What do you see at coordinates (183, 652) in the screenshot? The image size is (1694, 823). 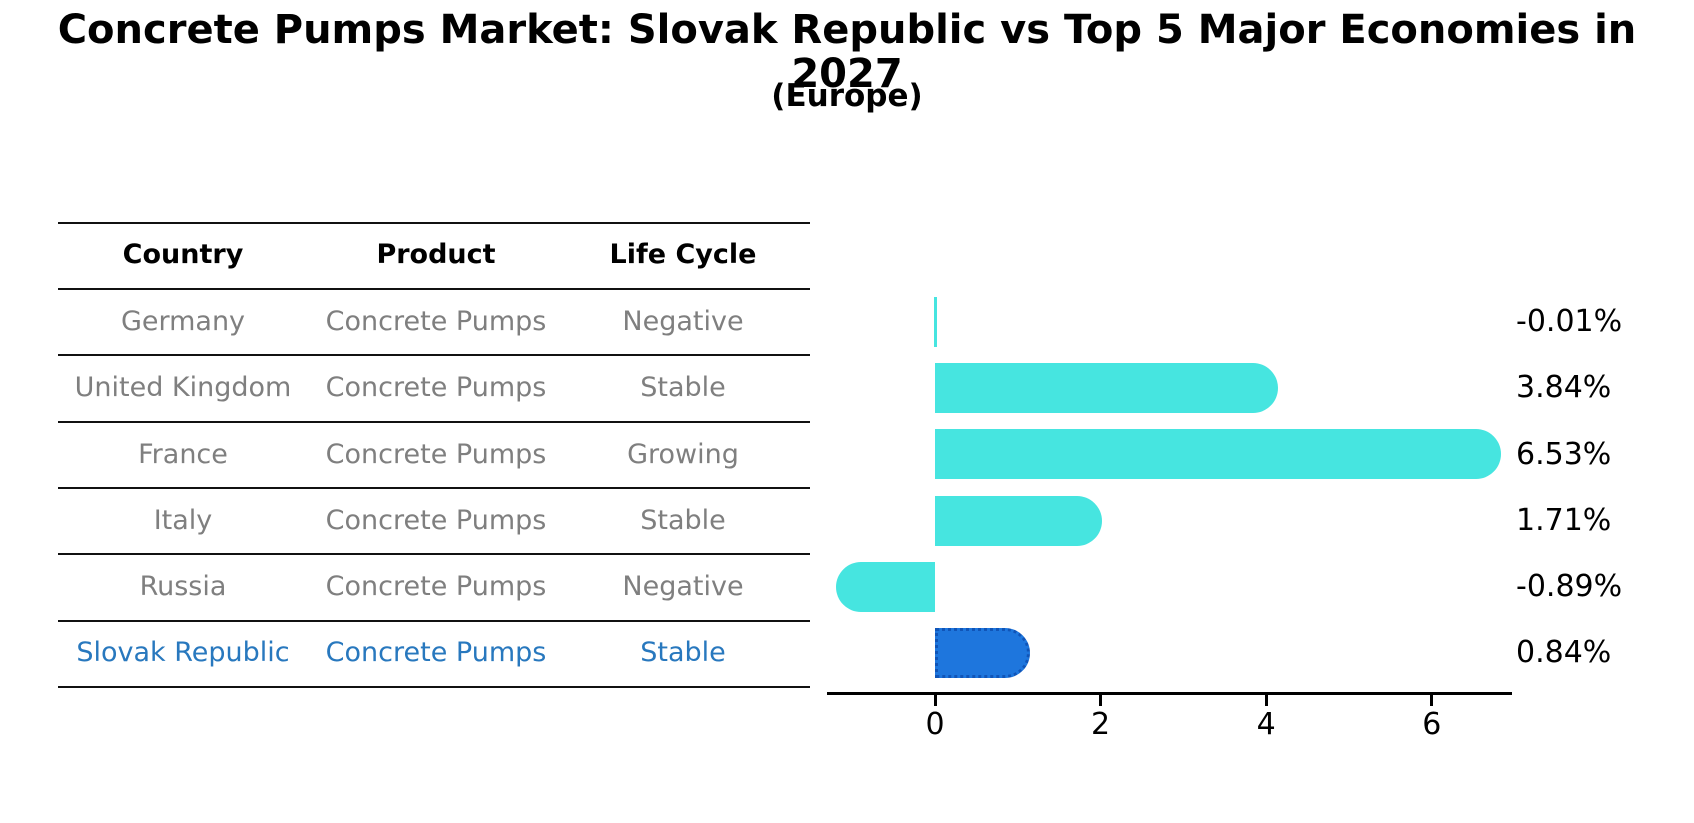 I see `cell-country: Slovak Republic` at bounding box center [183, 652].